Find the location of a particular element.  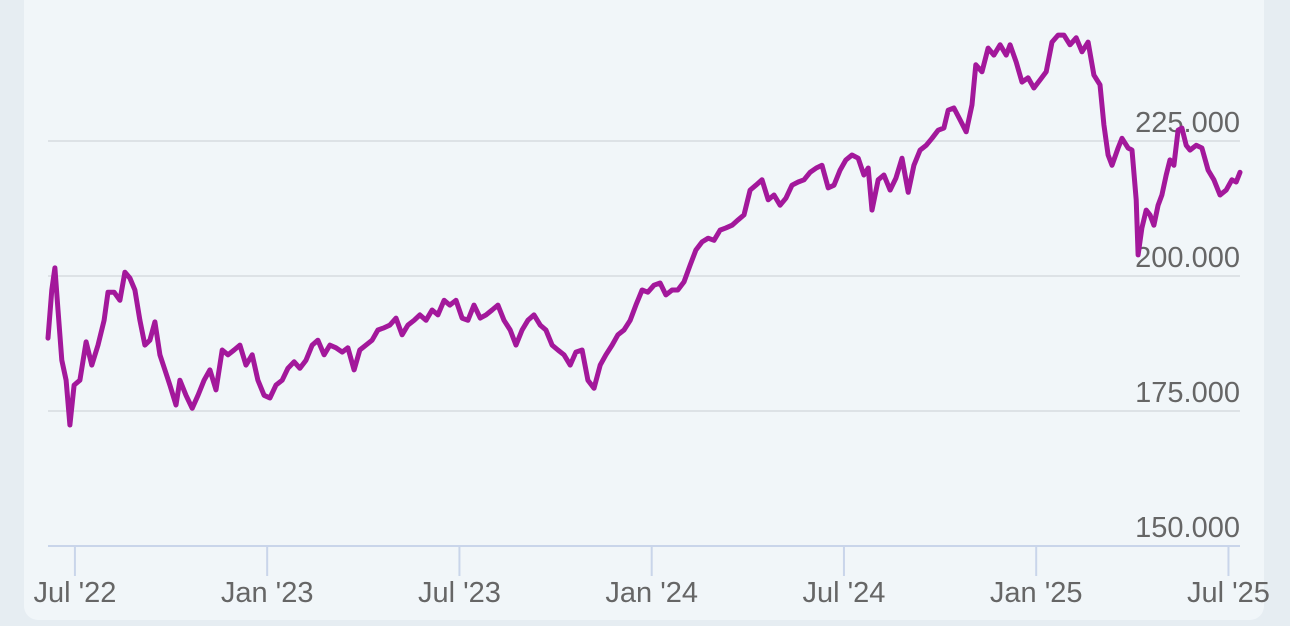

x-tick-label: Jul '22 is located at coordinates (74, 593).